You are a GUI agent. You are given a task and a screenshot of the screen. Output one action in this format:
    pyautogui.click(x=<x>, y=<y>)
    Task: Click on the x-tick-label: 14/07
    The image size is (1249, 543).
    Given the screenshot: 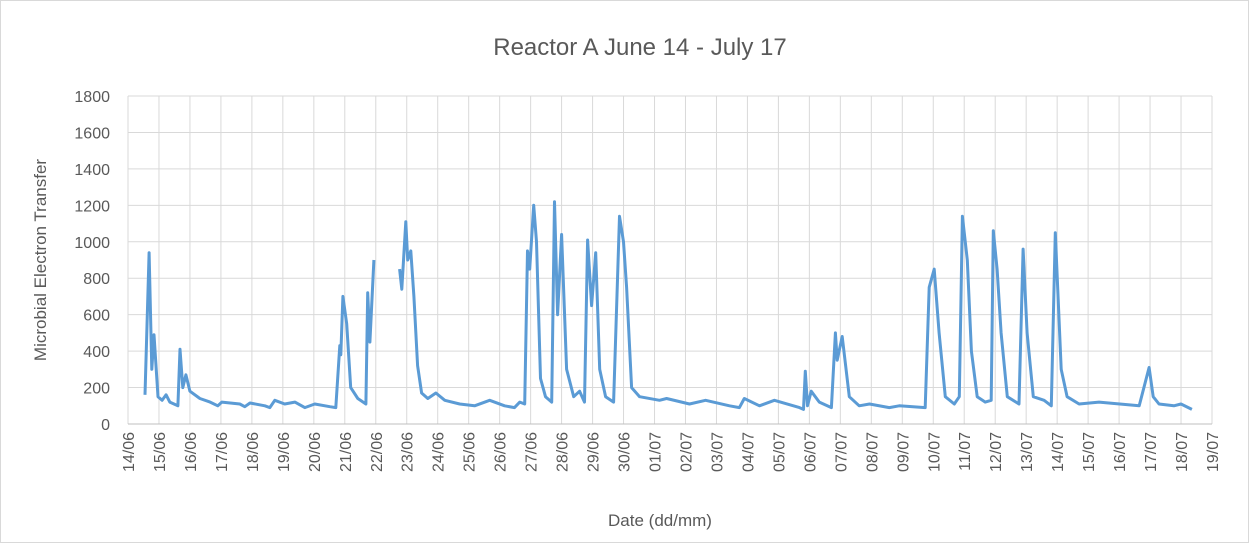 What is the action you would take?
    pyautogui.click(x=1058, y=452)
    